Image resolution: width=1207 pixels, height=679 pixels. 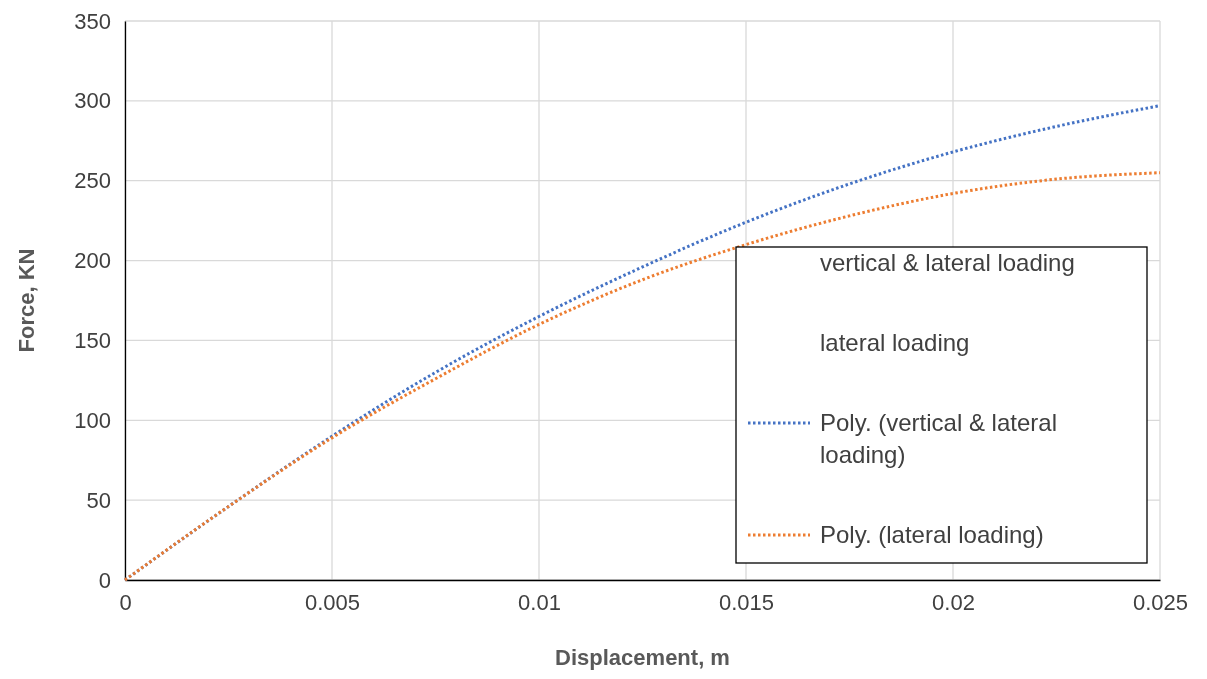 I want to click on x-tick-label: 0.01, so click(x=539, y=602).